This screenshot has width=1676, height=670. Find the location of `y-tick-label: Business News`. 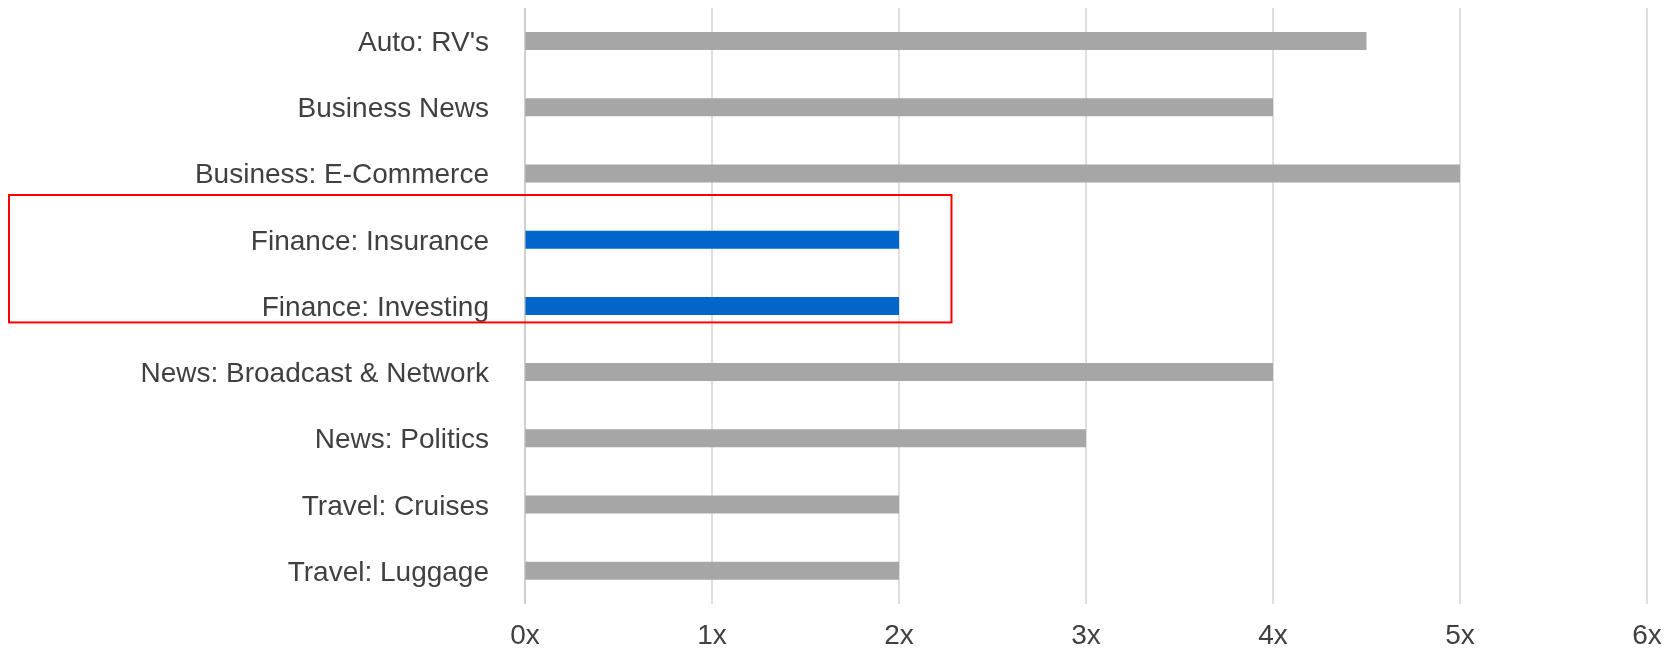

y-tick-label: Business News is located at coordinates (393, 108).